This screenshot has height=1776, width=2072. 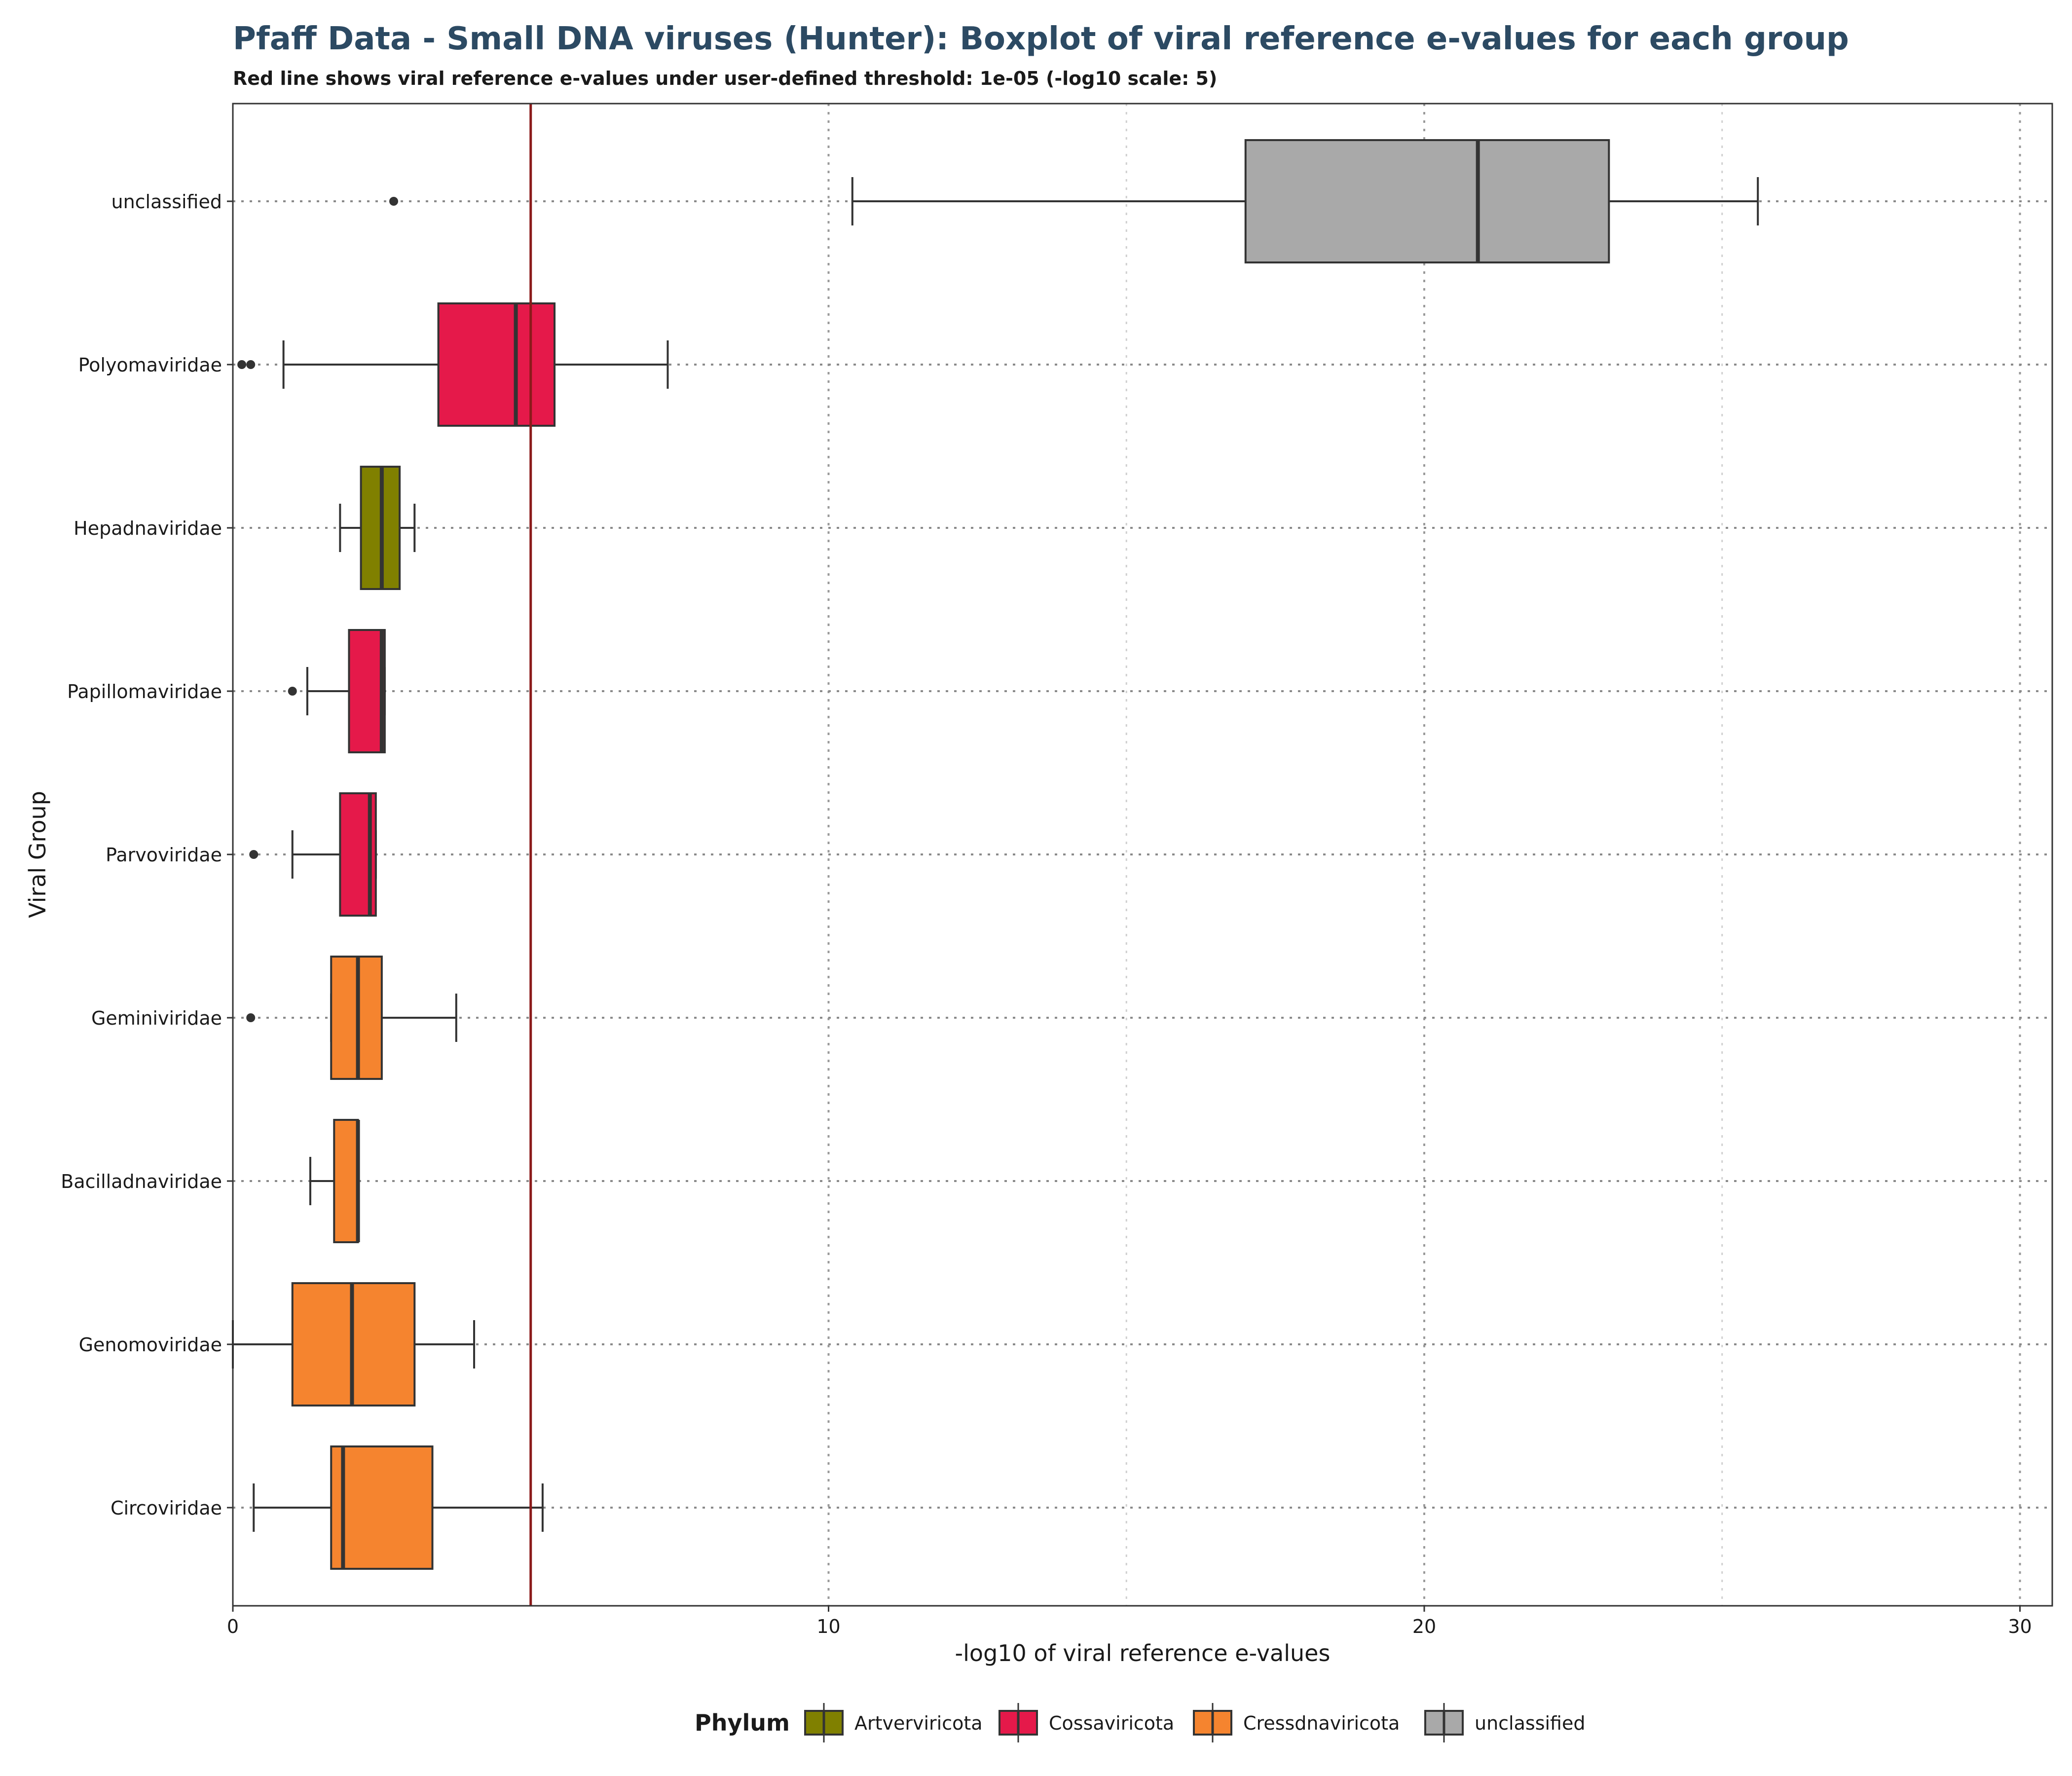 I want to click on box-geminiviridae, so click(x=352, y=1018).